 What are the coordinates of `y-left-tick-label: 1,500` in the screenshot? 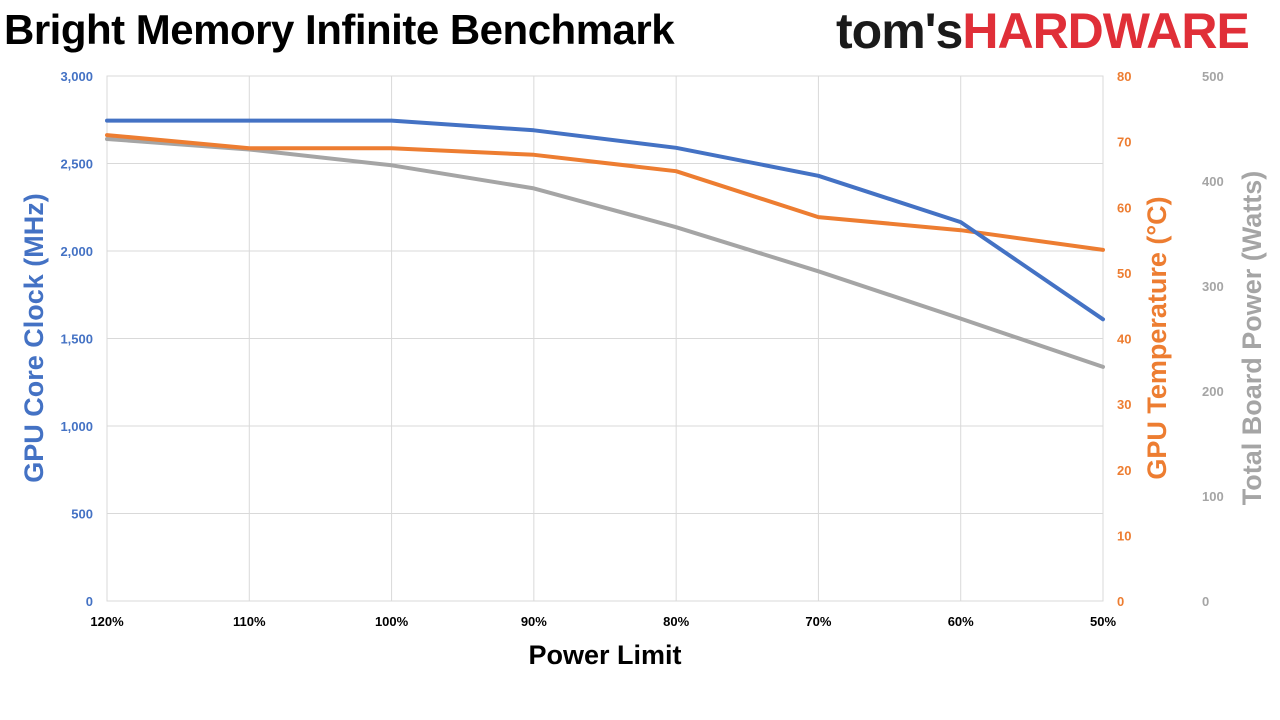 It's located at (76, 339).